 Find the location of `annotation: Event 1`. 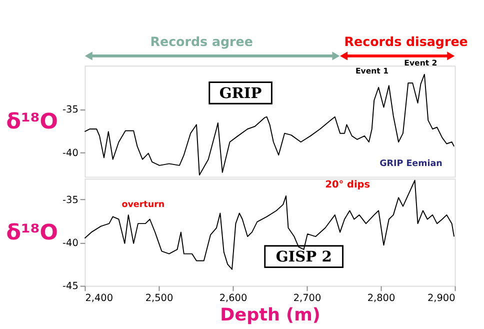

annotation: Event 1 is located at coordinates (372, 71).